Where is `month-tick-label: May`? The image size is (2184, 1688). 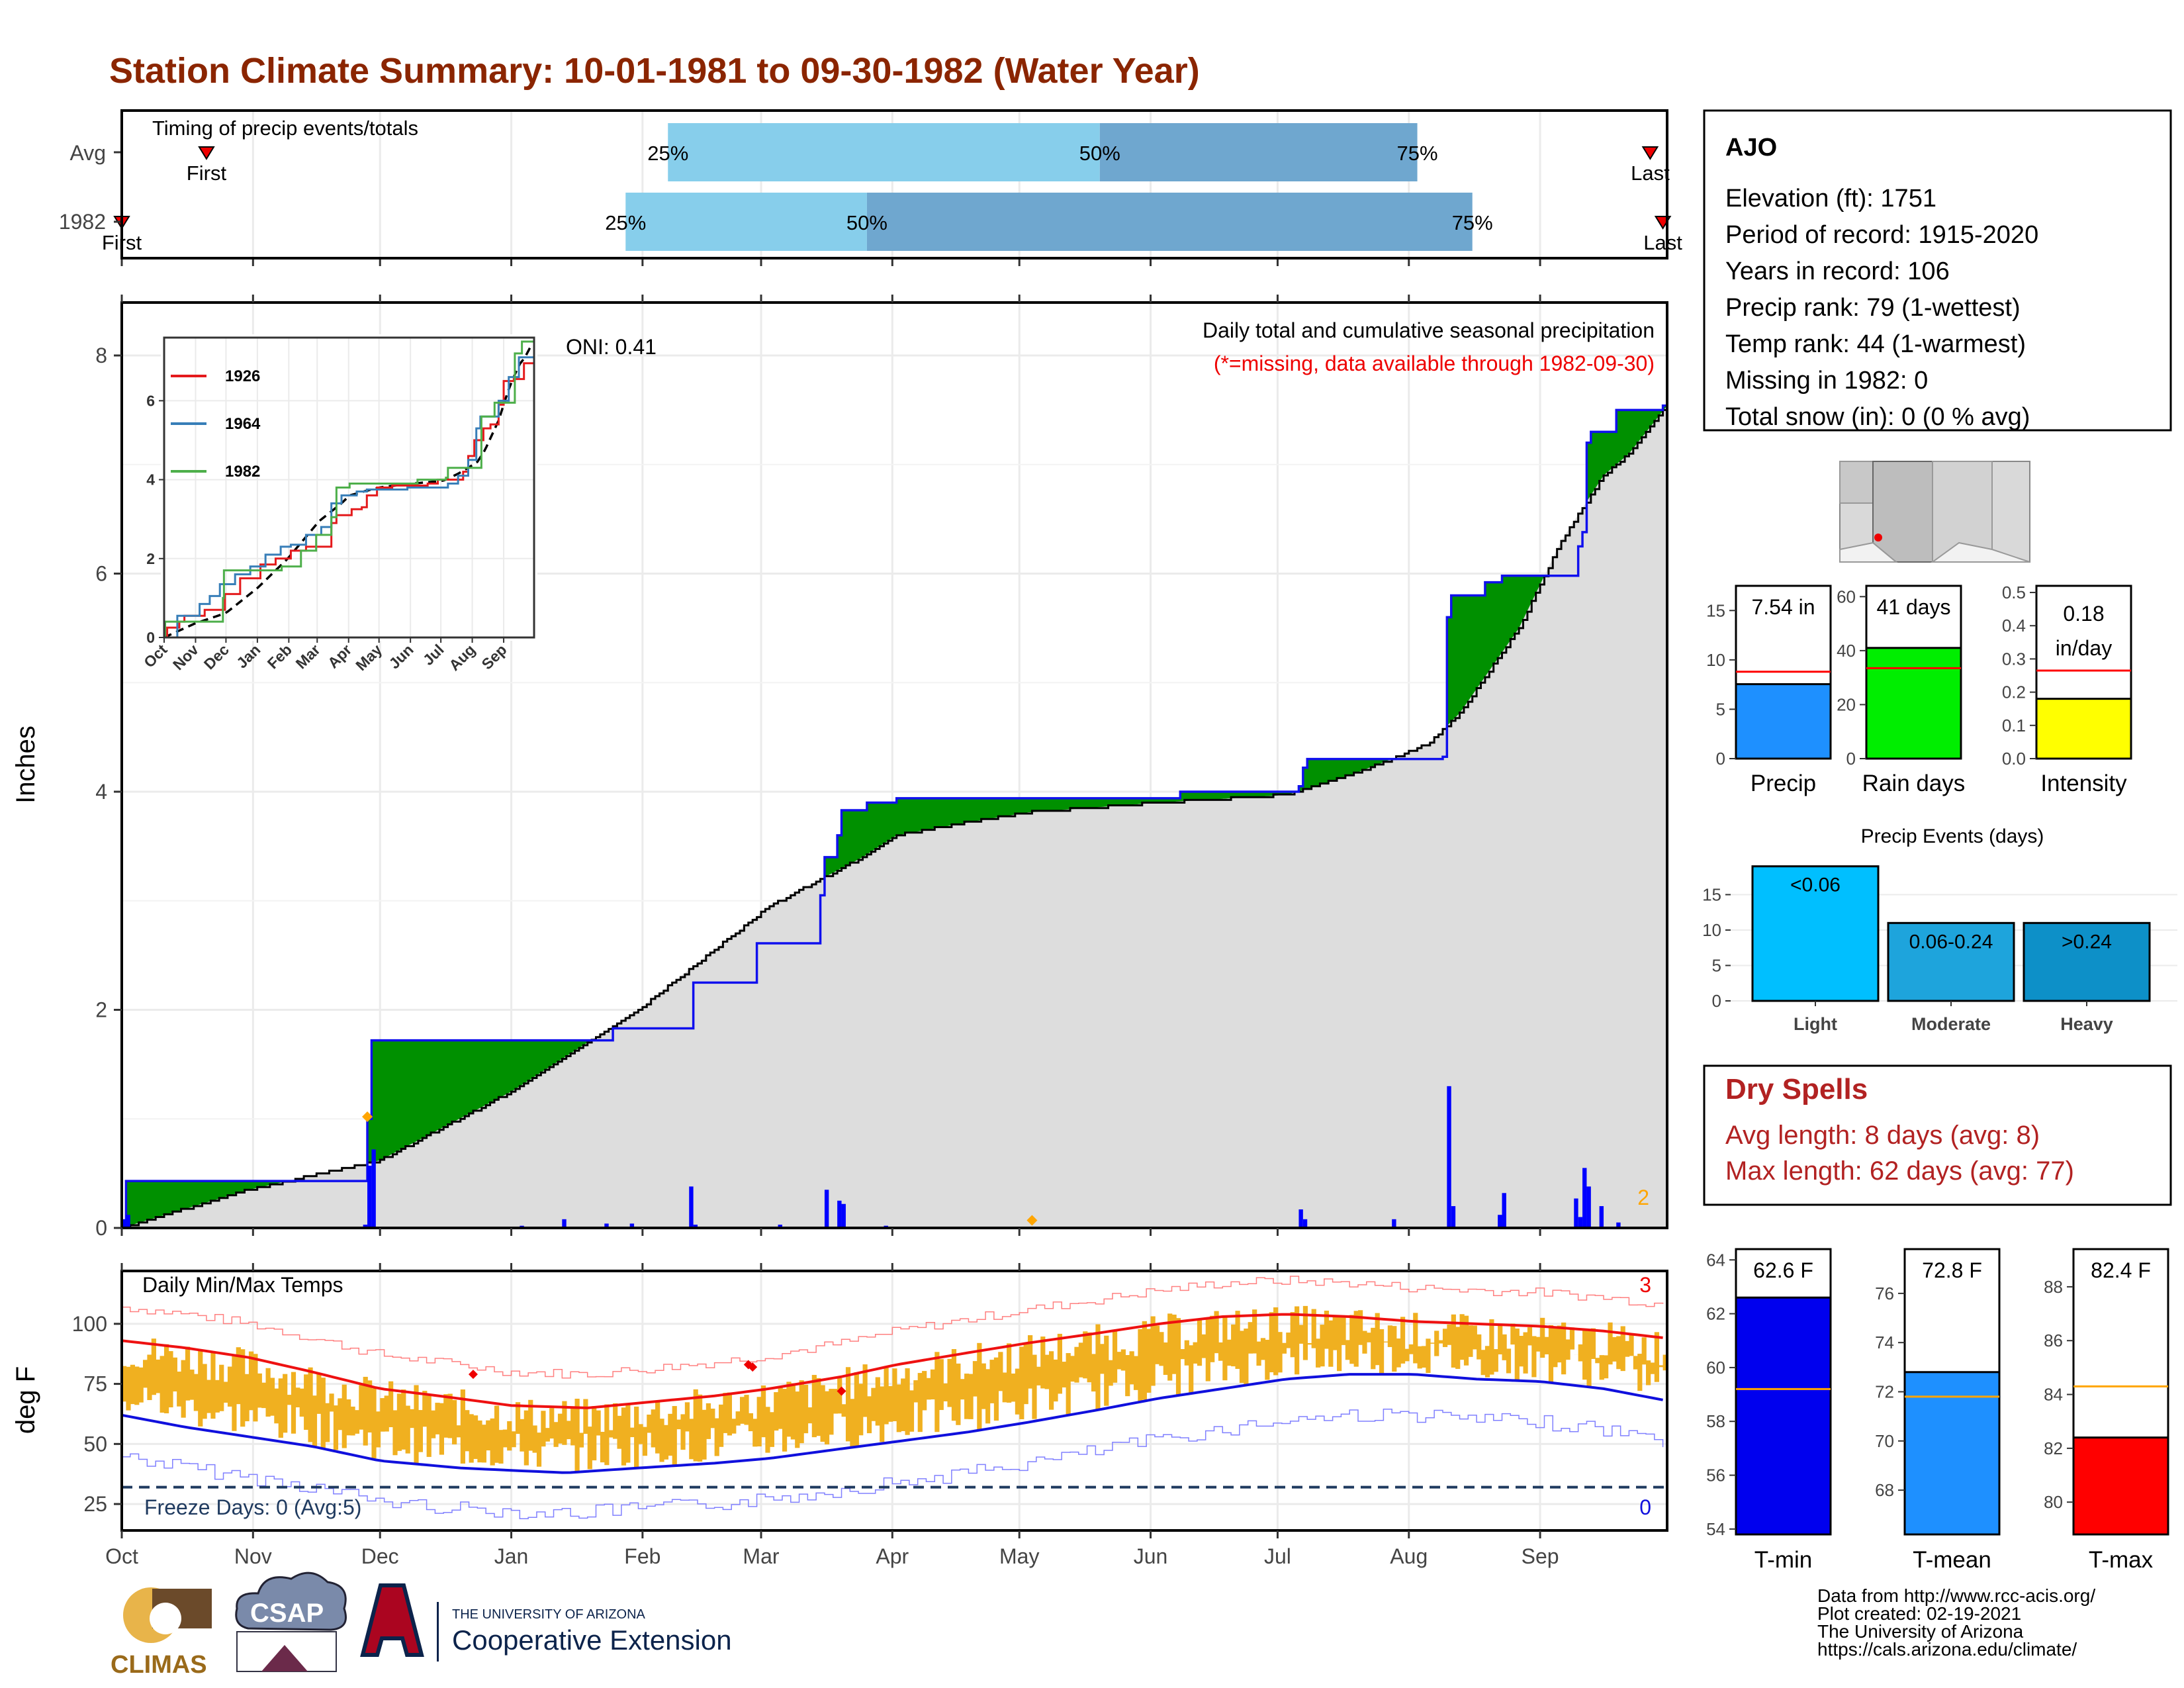
month-tick-label: May is located at coordinates (1019, 1556).